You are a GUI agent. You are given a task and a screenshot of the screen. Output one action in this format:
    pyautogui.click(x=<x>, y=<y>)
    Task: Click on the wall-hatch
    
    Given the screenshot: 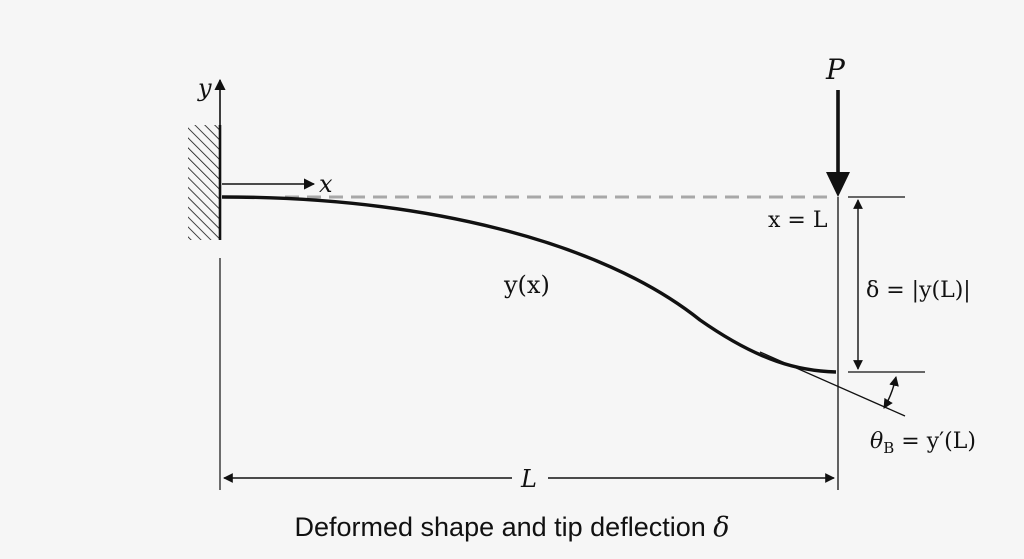 What is the action you would take?
    pyautogui.click(x=204, y=182)
    